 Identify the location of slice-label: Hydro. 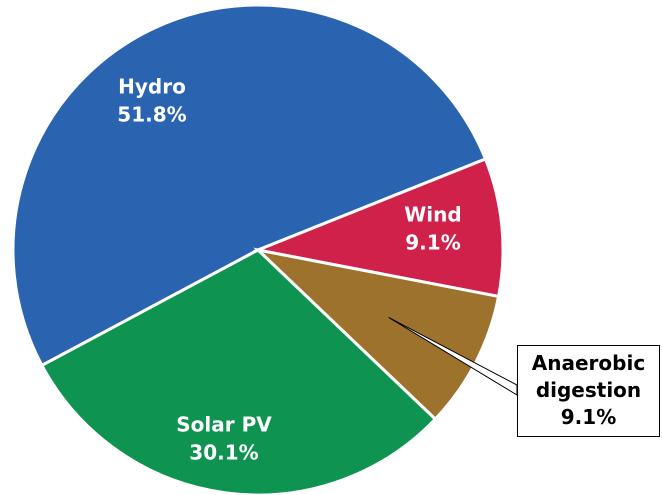
(152, 87).